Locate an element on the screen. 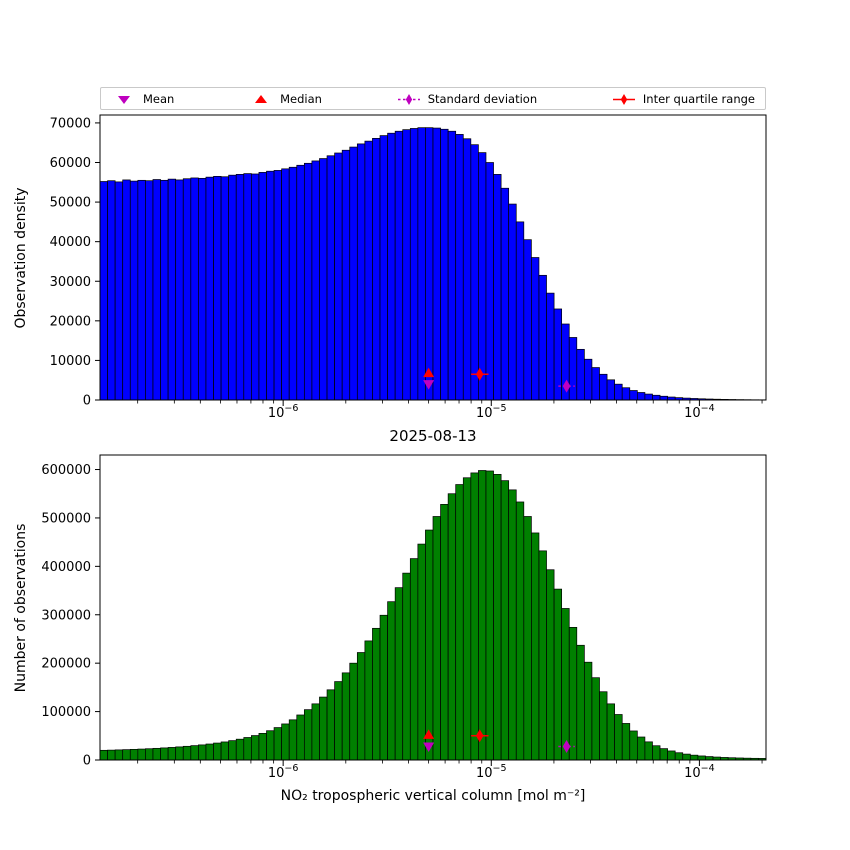 This screenshot has height=850, width=850. svg-text: 20000 is located at coordinates (70, 321).